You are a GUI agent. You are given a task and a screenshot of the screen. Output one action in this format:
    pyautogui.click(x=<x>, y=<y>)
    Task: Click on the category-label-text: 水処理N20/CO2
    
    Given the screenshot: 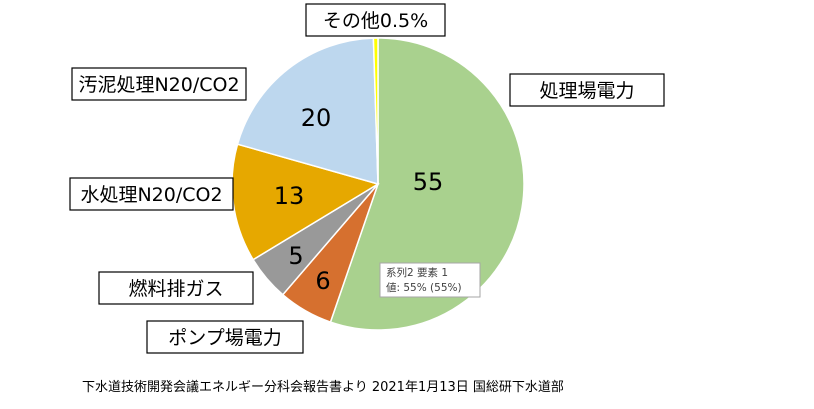 What is the action you would take?
    pyautogui.click(x=151, y=195)
    